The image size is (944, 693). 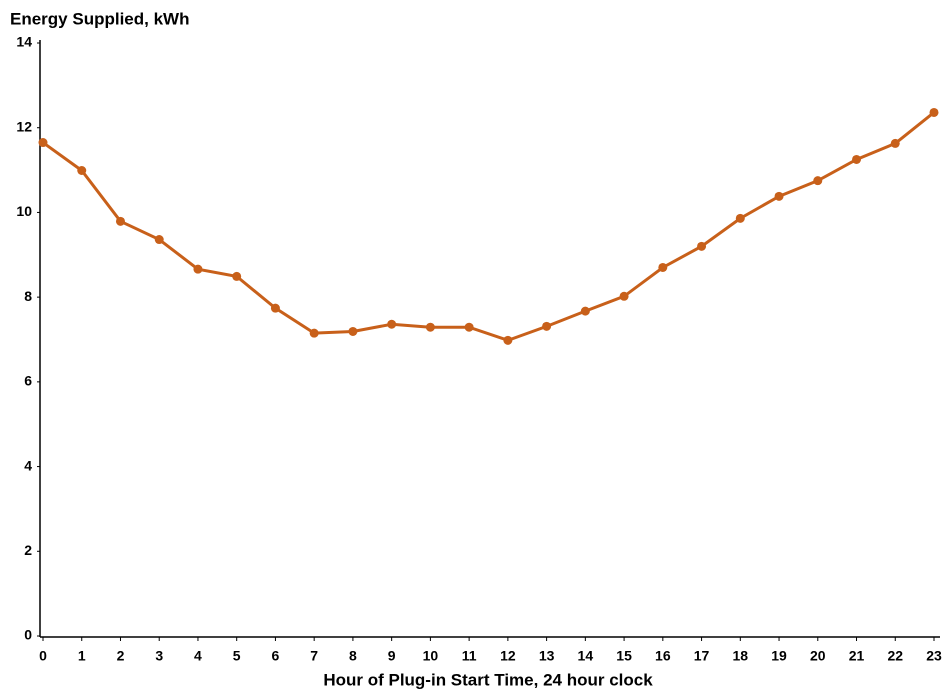 What do you see at coordinates (431, 656) in the screenshot?
I see `x-tick-label: 10` at bounding box center [431, 656].